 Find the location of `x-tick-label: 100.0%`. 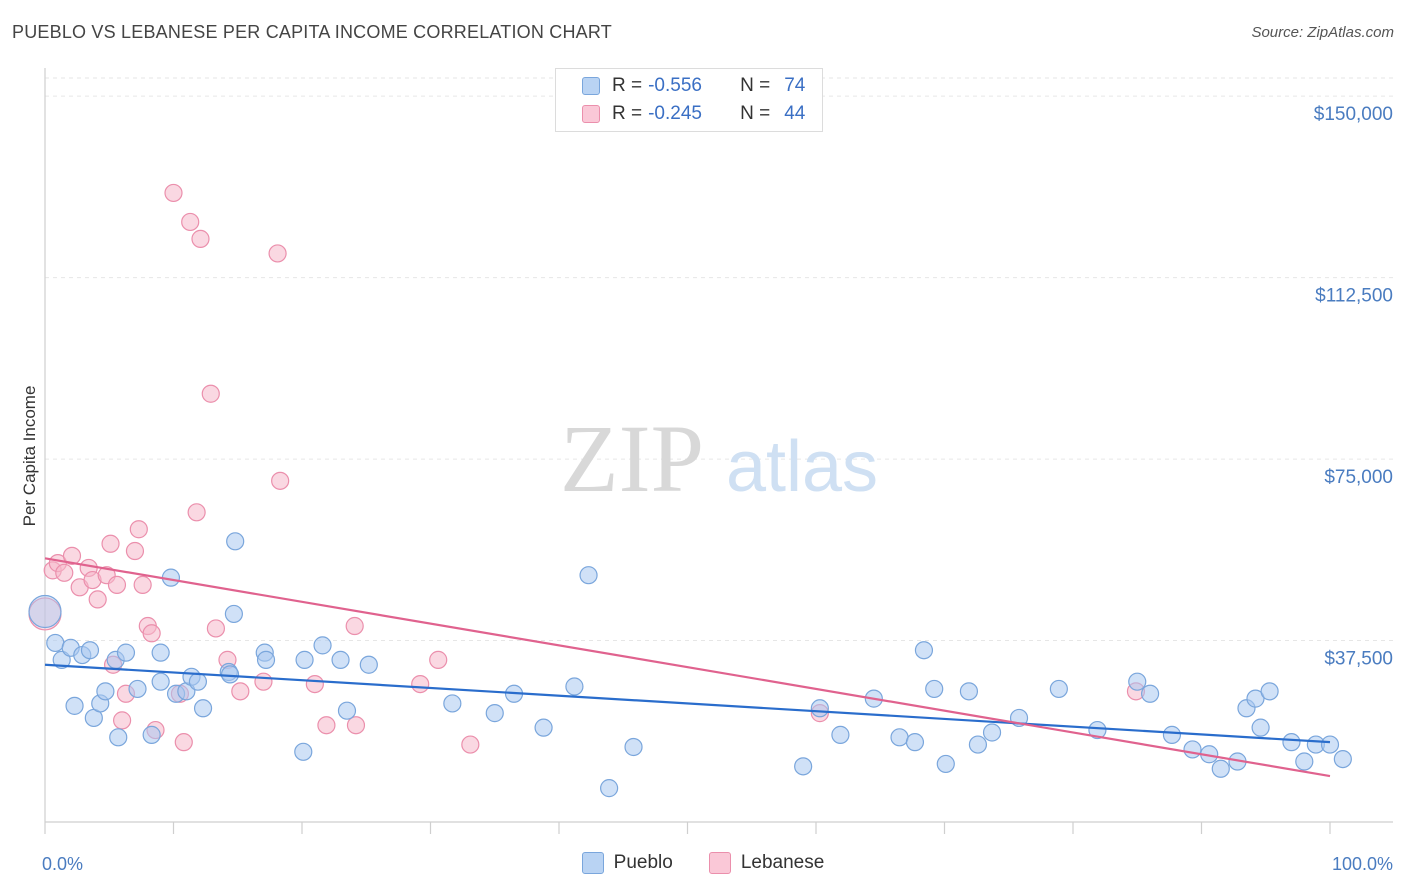

x-tick-label: 100.0% is located at coordinates (1362, 864).